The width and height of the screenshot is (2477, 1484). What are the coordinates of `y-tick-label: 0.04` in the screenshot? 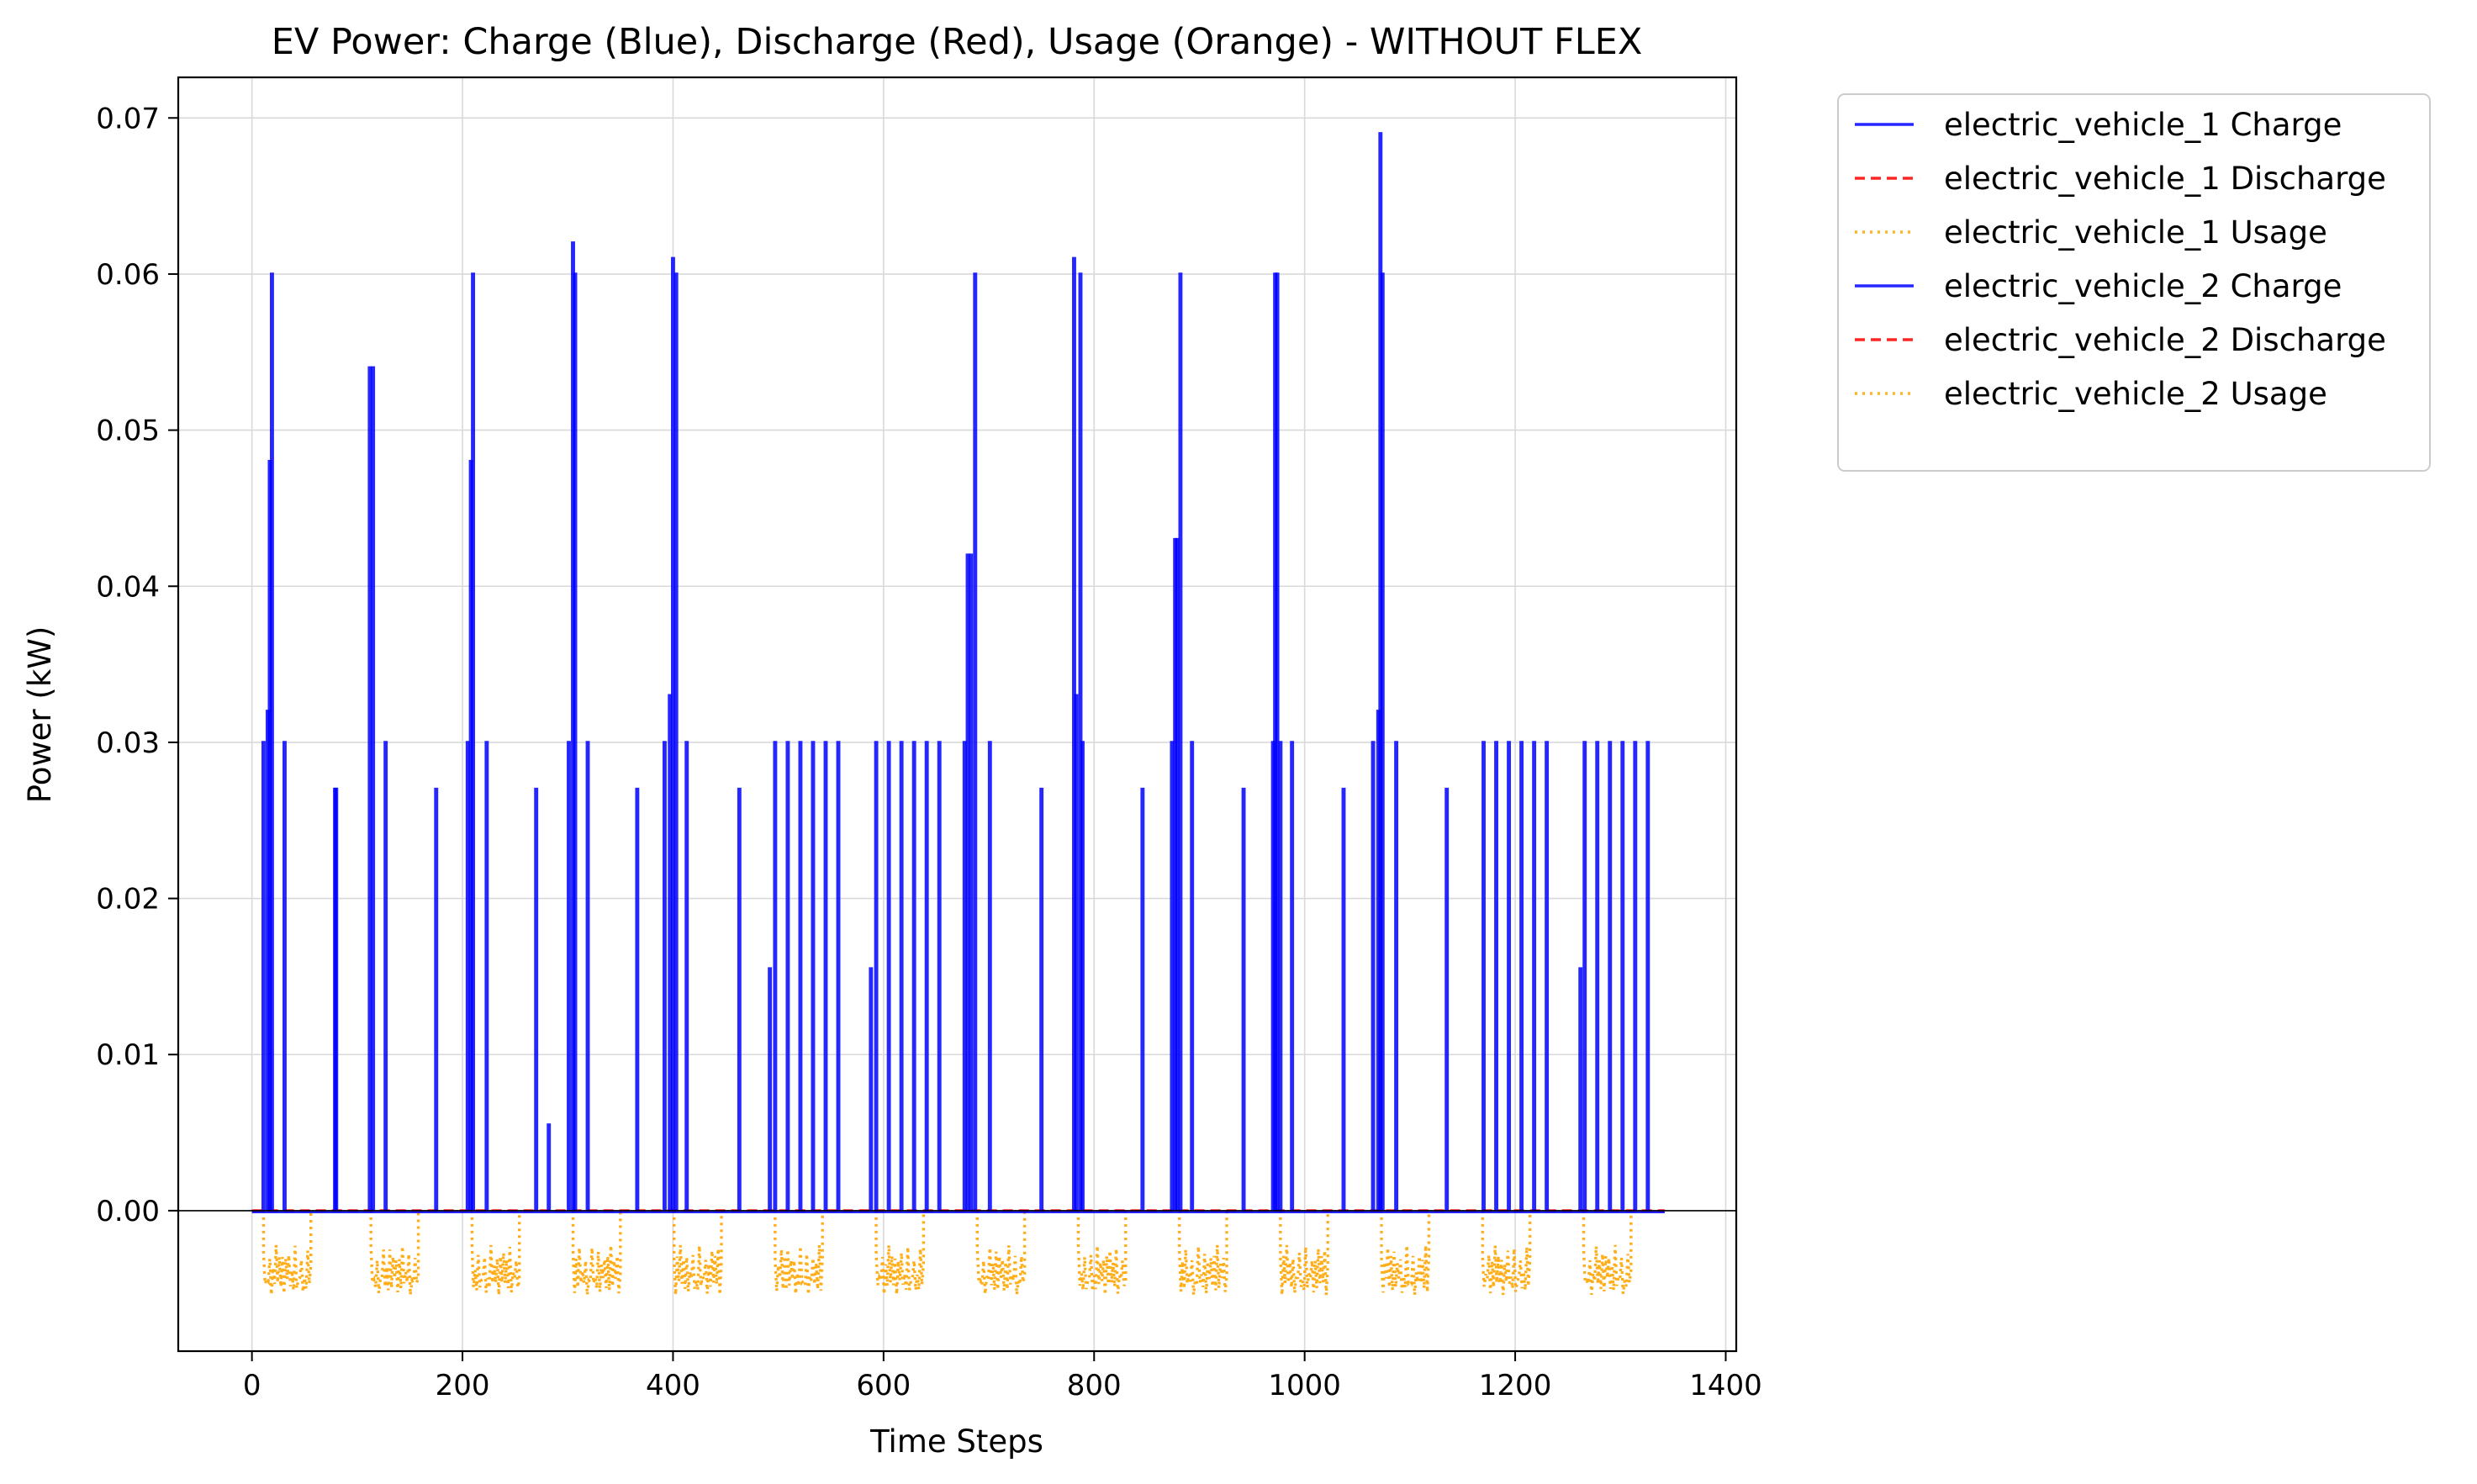 It's located at (128, 587).